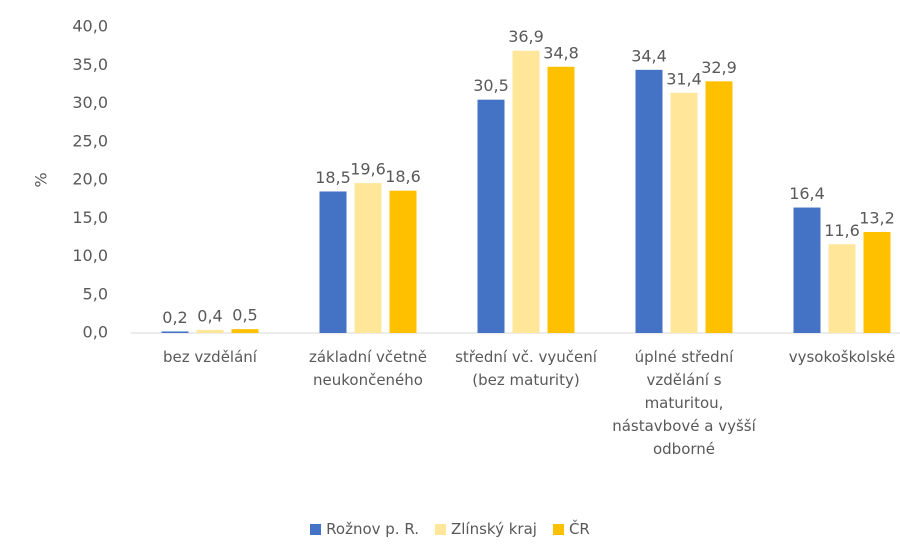  Describe the element at coordinates (90, 217) in the screenshot. I see `y-tick-label: 15,0` at that location.